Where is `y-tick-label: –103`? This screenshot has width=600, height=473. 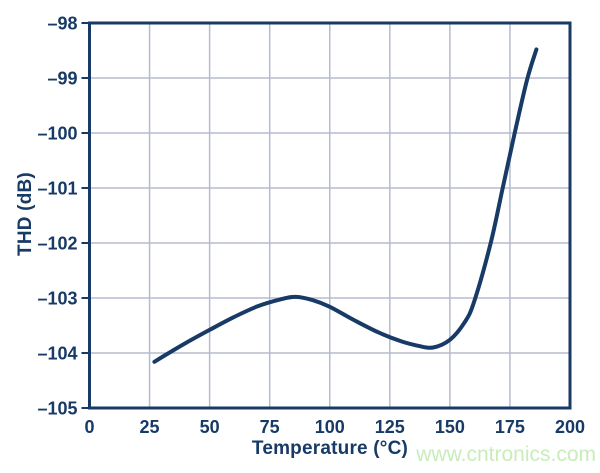 y-tick-label: –103 is located at coordinates (57, 299).